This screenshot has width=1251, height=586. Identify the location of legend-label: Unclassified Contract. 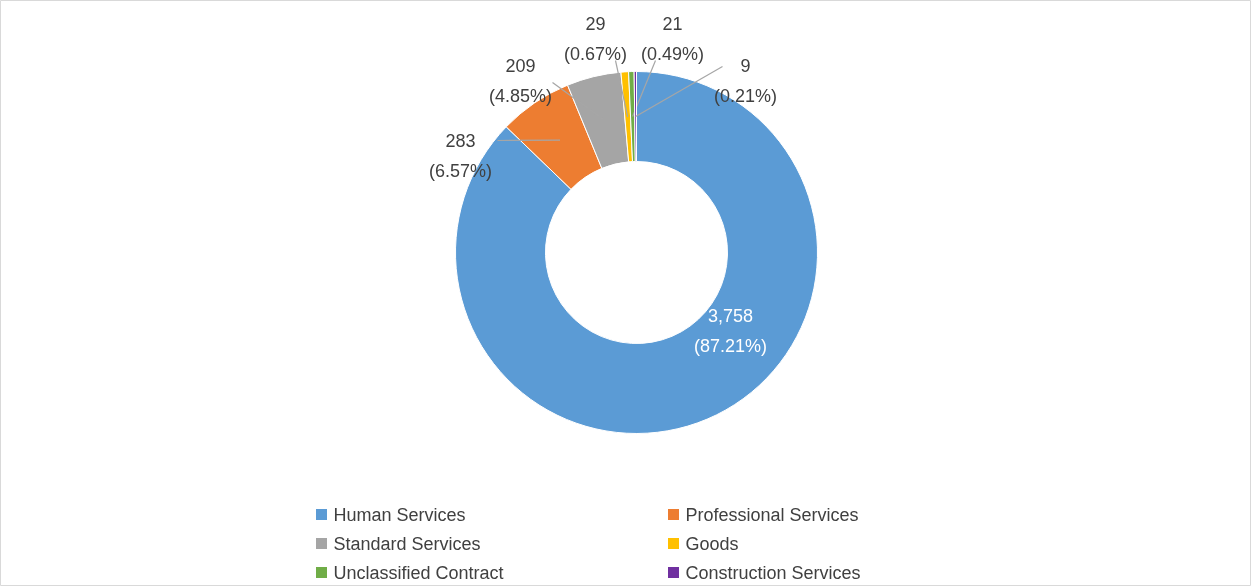
(418, 572).